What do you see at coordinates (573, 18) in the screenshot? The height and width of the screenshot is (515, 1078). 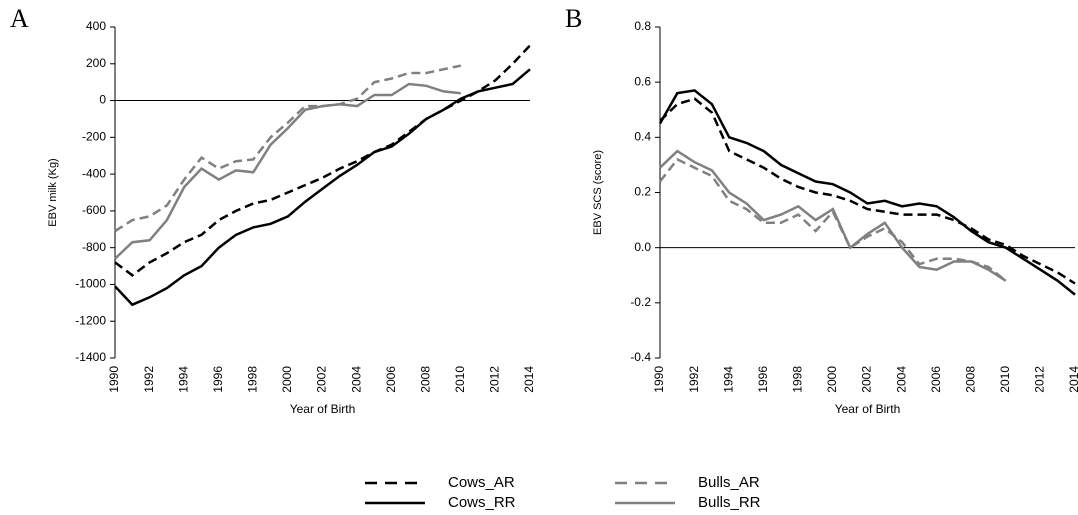 I see `panel-label: B` at bounding box center [573, 18].